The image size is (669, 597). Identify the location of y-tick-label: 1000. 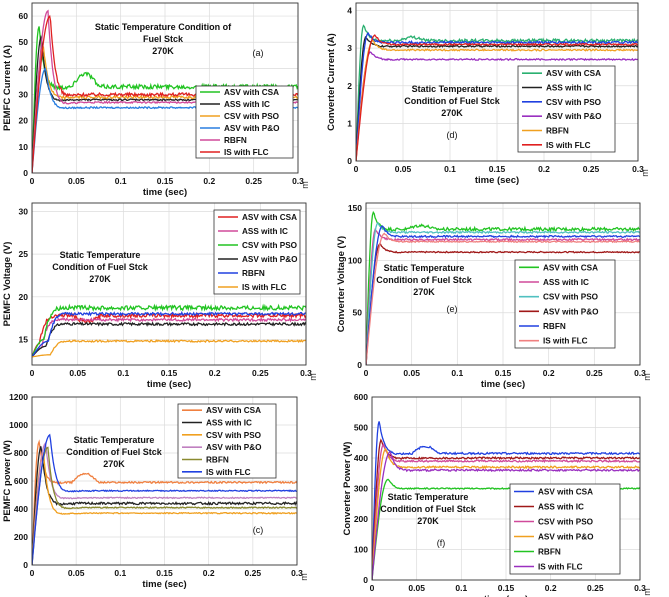
(18, 425).